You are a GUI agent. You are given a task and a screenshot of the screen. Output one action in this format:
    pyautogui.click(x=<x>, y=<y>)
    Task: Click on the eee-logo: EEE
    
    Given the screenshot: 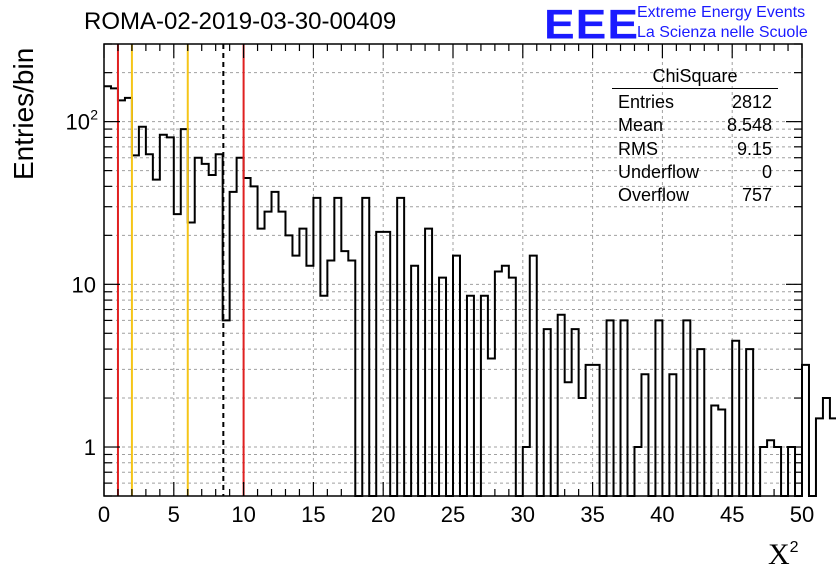 What is the action you would take?
    pyautogui.click(x=592, y=24)
    